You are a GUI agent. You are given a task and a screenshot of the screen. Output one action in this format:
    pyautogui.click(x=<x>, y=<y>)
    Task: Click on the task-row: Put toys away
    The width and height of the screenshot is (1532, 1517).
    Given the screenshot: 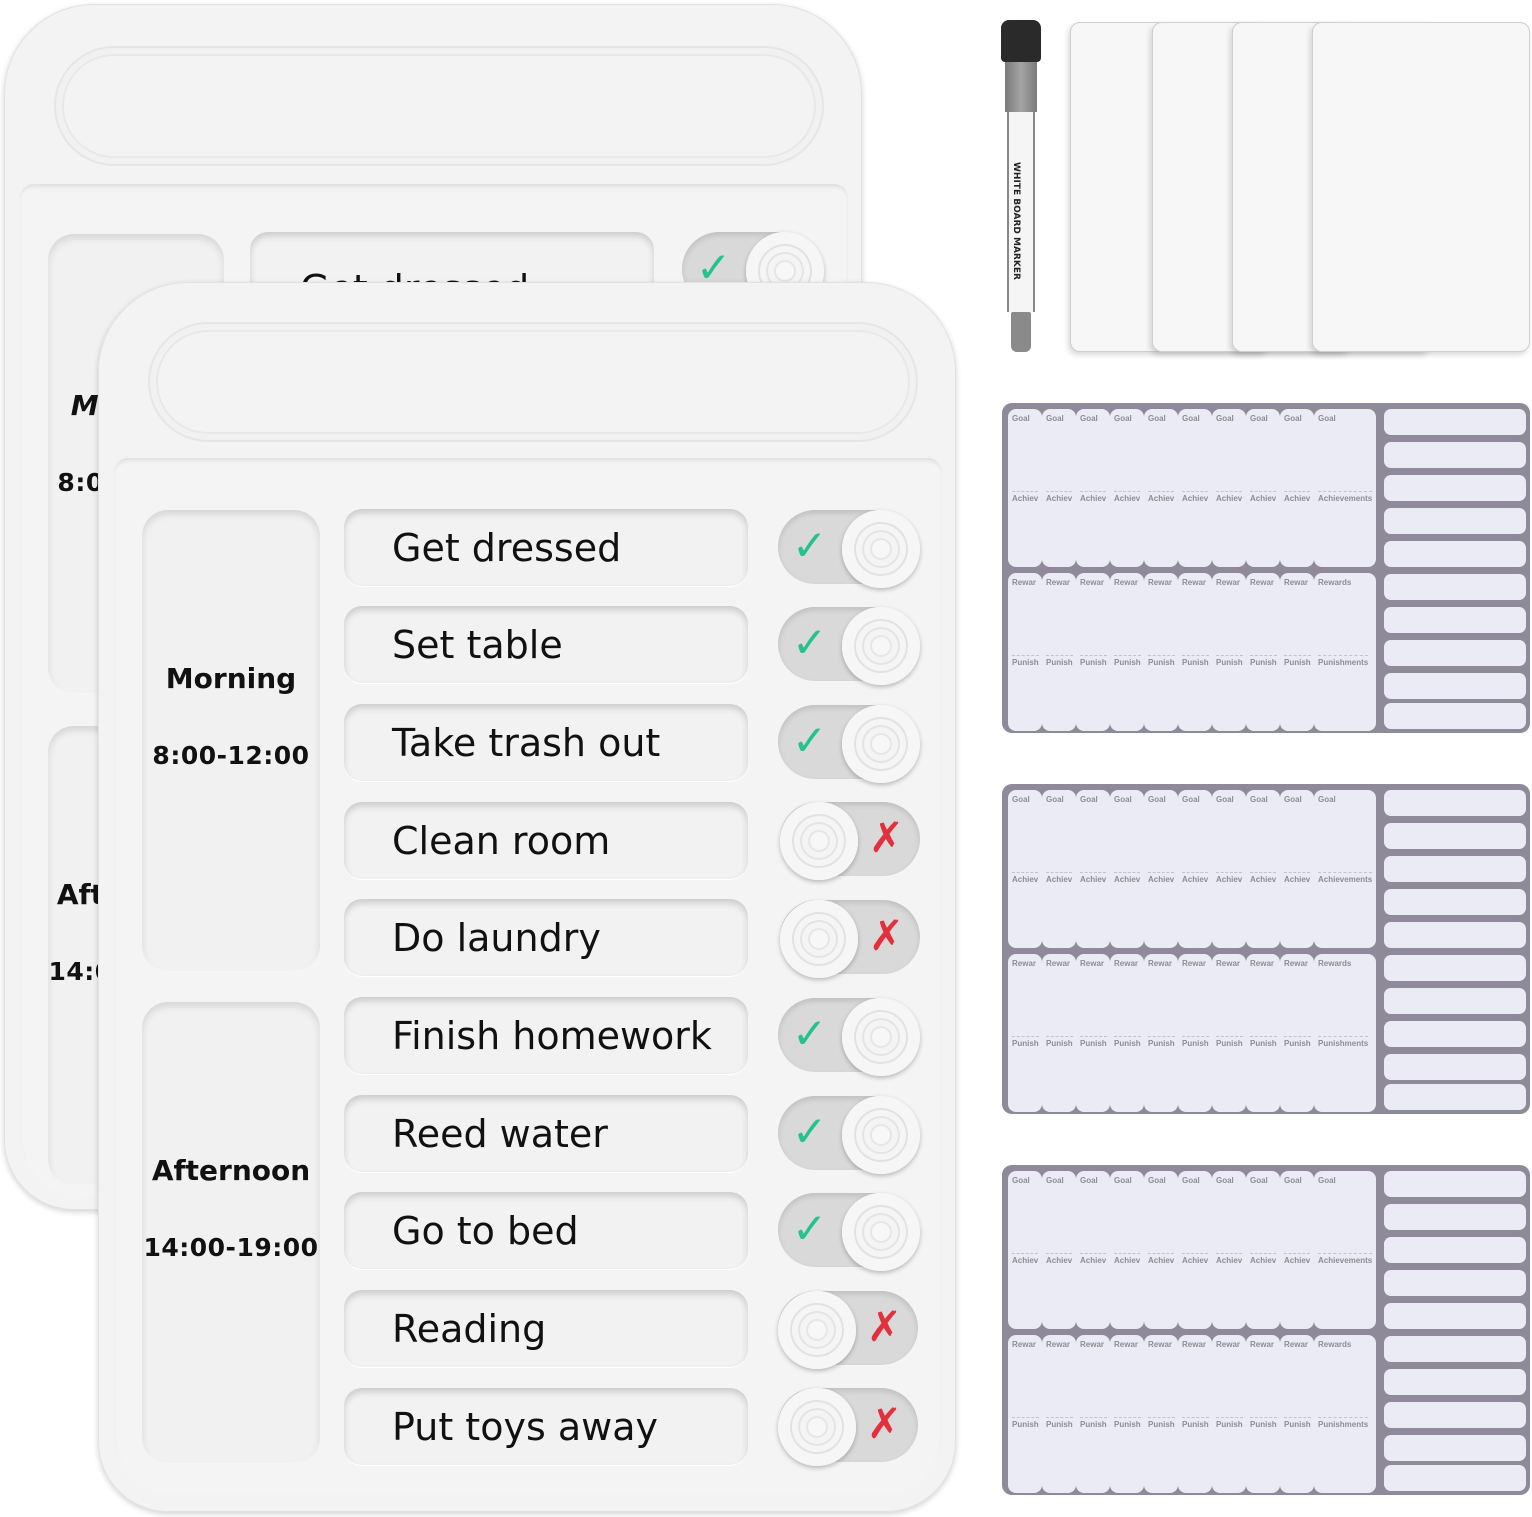 What is the action you would take?
    pyautogui.click(x=546, y=1426)
    